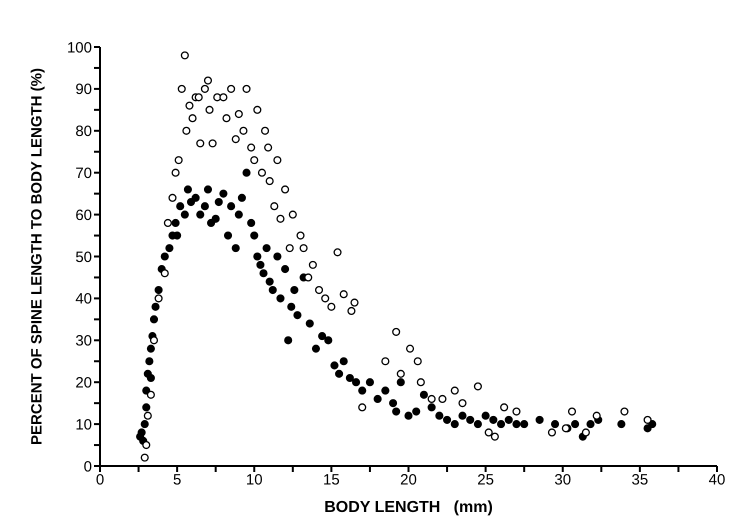 The image size is (737, 524). What do you see at coordinates (408, 507) in the screenshot?
I see `x-axis-title: BODY LENGTH (mm)` at bounding box center [408, 507].